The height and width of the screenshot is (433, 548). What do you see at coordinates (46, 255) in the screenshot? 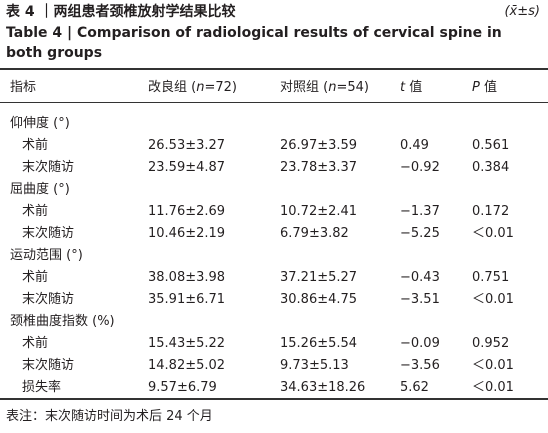
I see `group-label: 运动范围 (°)` at bounding box center [46, 255].